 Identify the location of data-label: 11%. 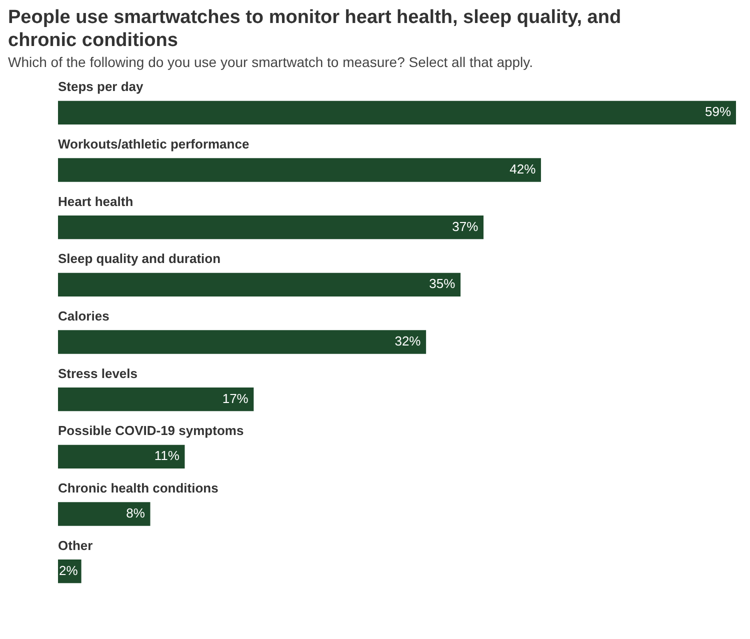
(167, 456).